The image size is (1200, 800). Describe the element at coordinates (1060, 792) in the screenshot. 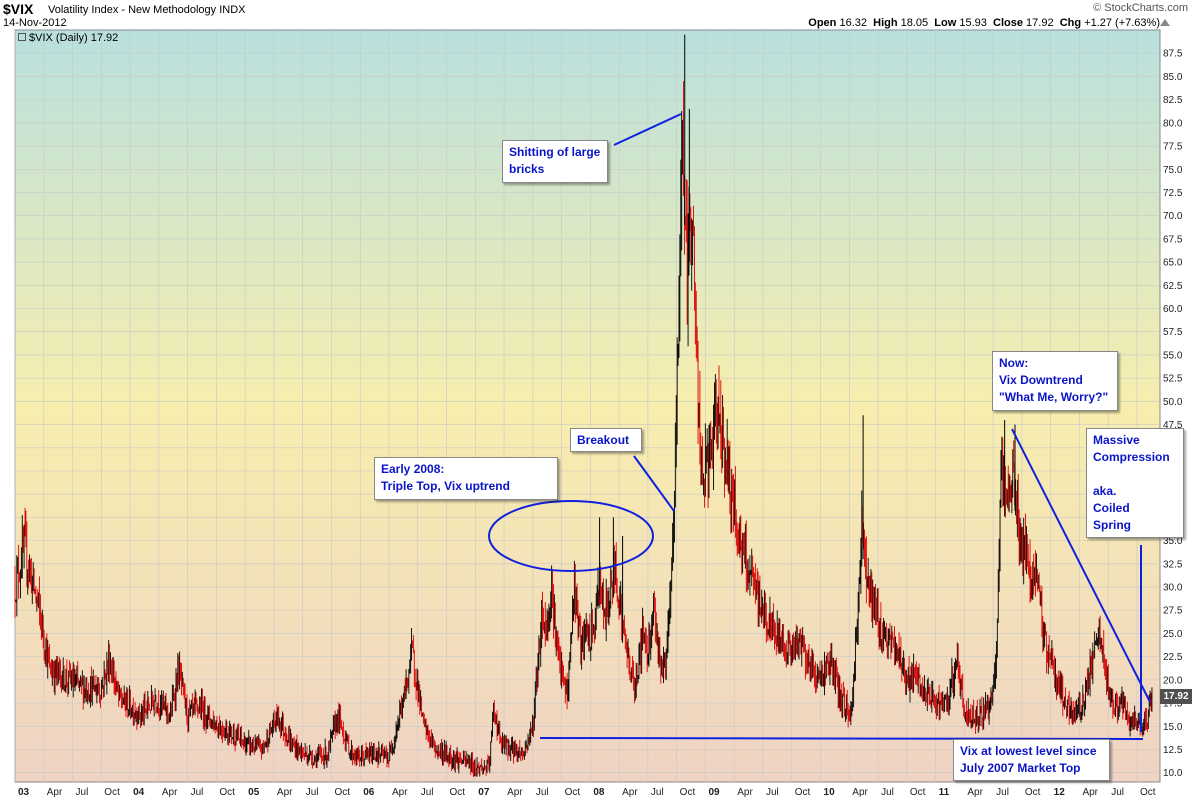

I see `x-tick-label: 12` at that location.